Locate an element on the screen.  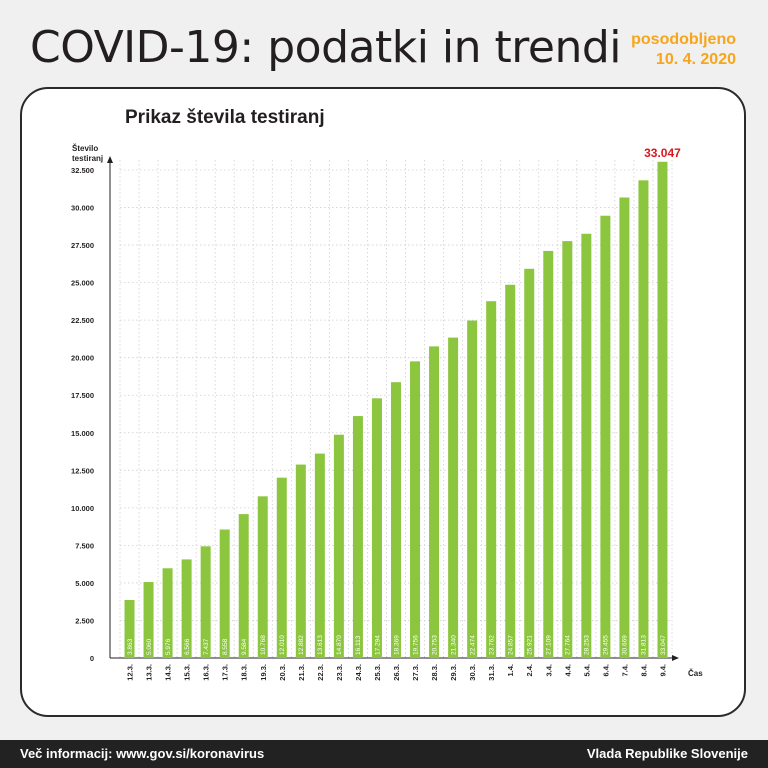
x-tick-label: 16.3. is located at coordinates (206, 672).